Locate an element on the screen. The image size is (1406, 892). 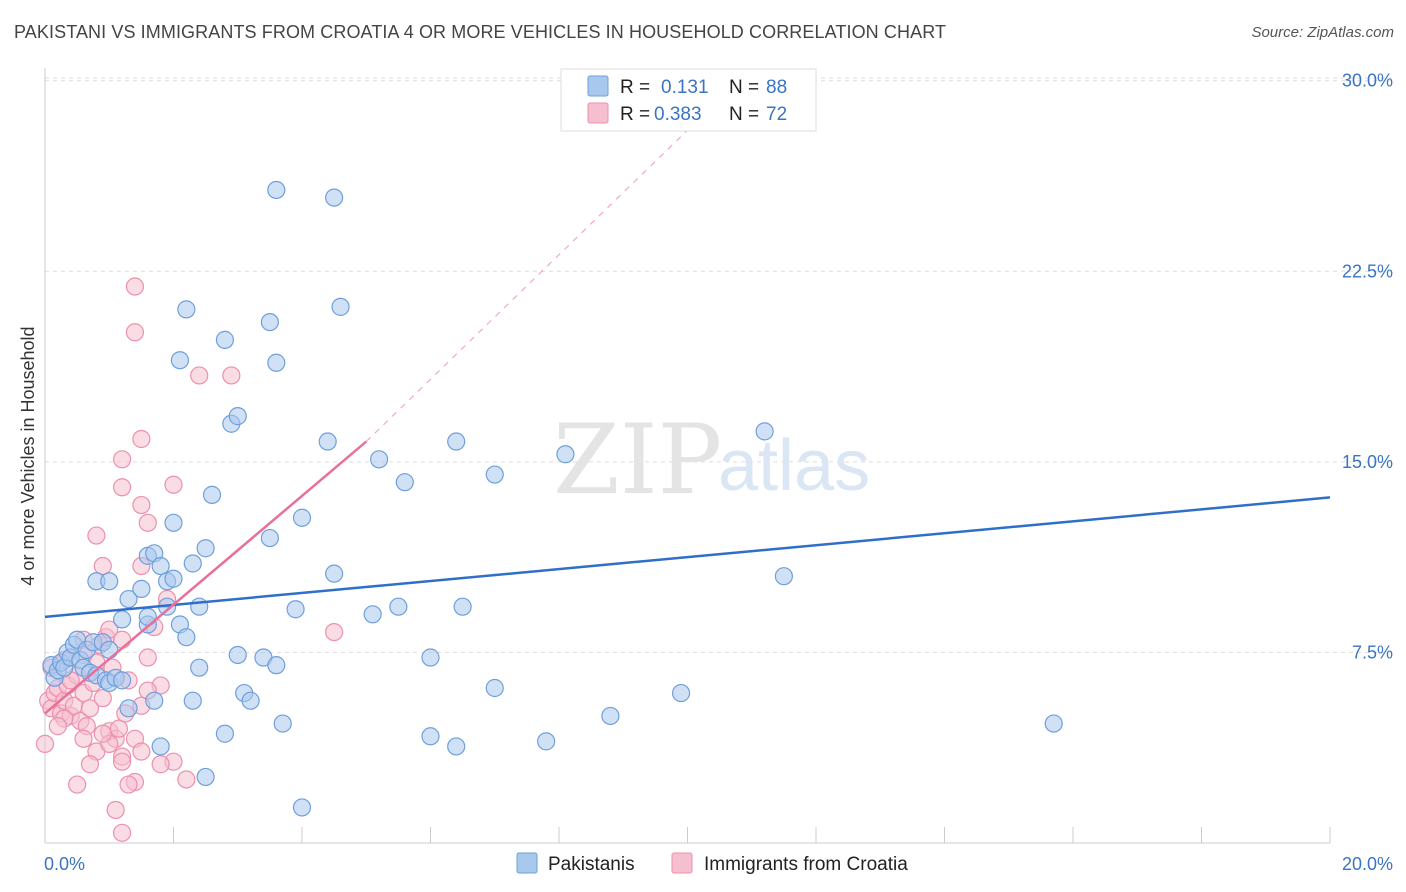
legend-bottom-label-pakistani: Pakistanis is located at coordinates (591, 864).